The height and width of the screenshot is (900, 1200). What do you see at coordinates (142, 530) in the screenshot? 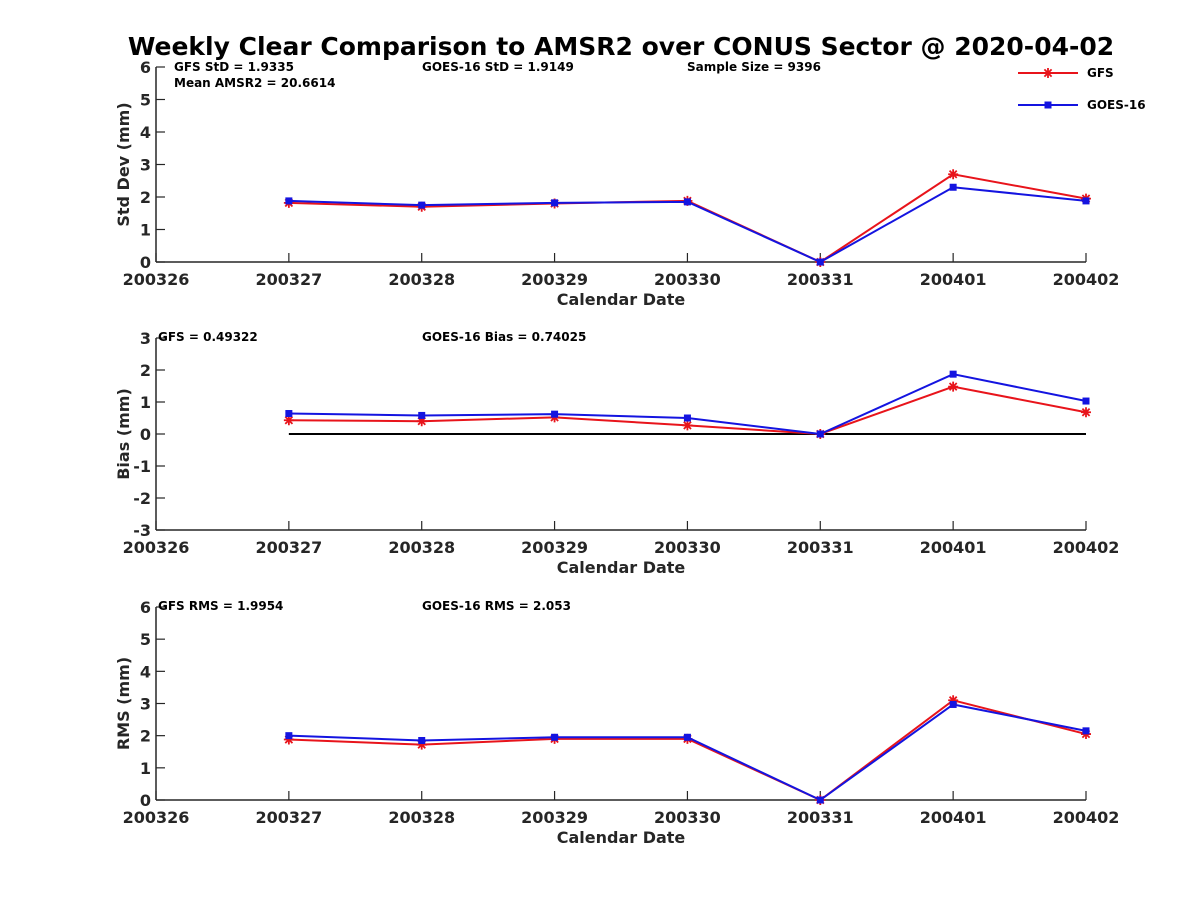
I see `y-tick-label: -3` at bounding box center [142, 530].